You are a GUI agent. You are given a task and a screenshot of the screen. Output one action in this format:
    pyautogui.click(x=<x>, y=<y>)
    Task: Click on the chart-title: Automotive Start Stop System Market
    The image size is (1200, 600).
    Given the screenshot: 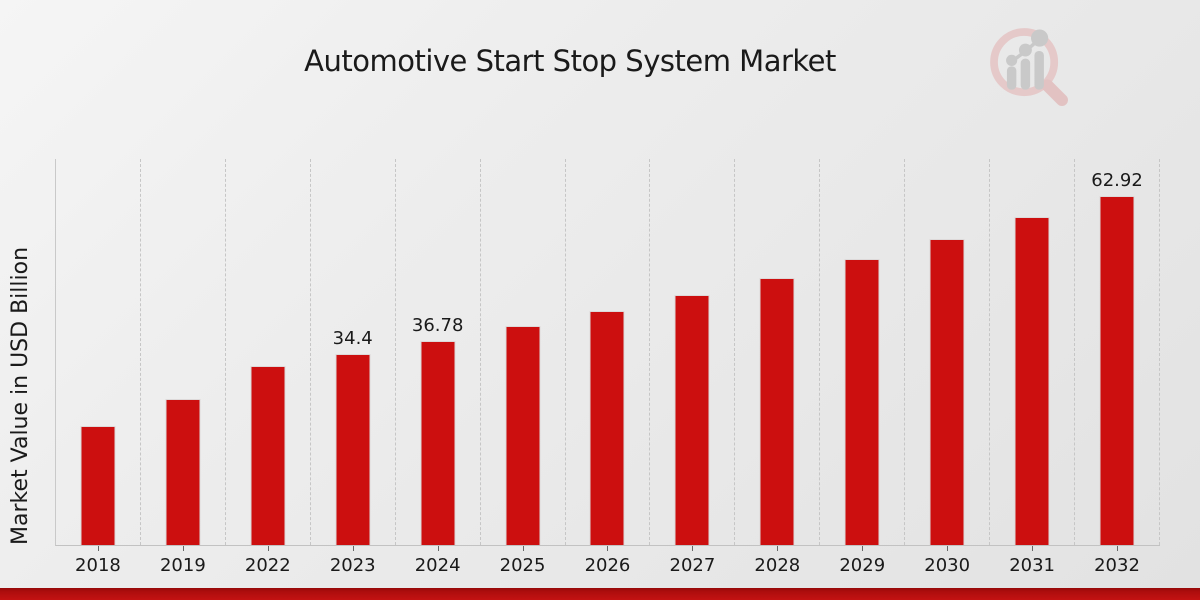 What is the action you would take?
    pyautogui.click(x=570, y=61)
    